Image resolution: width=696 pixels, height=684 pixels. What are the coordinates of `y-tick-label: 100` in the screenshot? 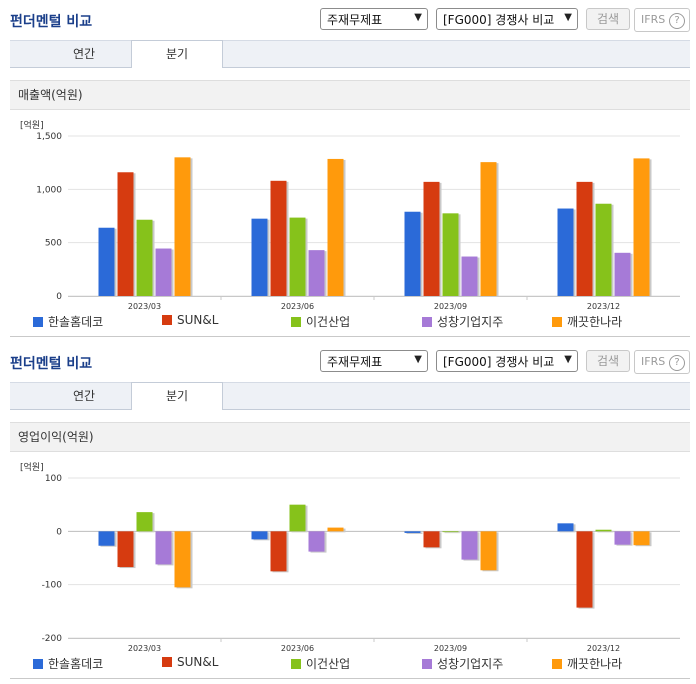 It's located at (53, 479).